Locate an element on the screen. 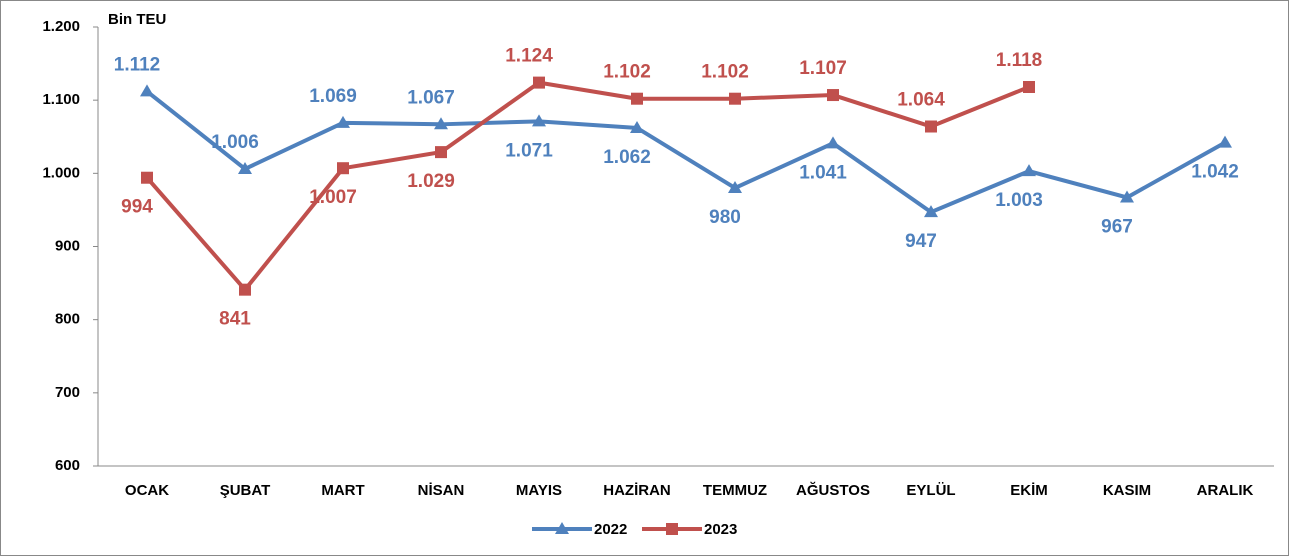 This screenshot has height=556, width=1289. value-label: 1.041 is located at coordinates (823, 172).